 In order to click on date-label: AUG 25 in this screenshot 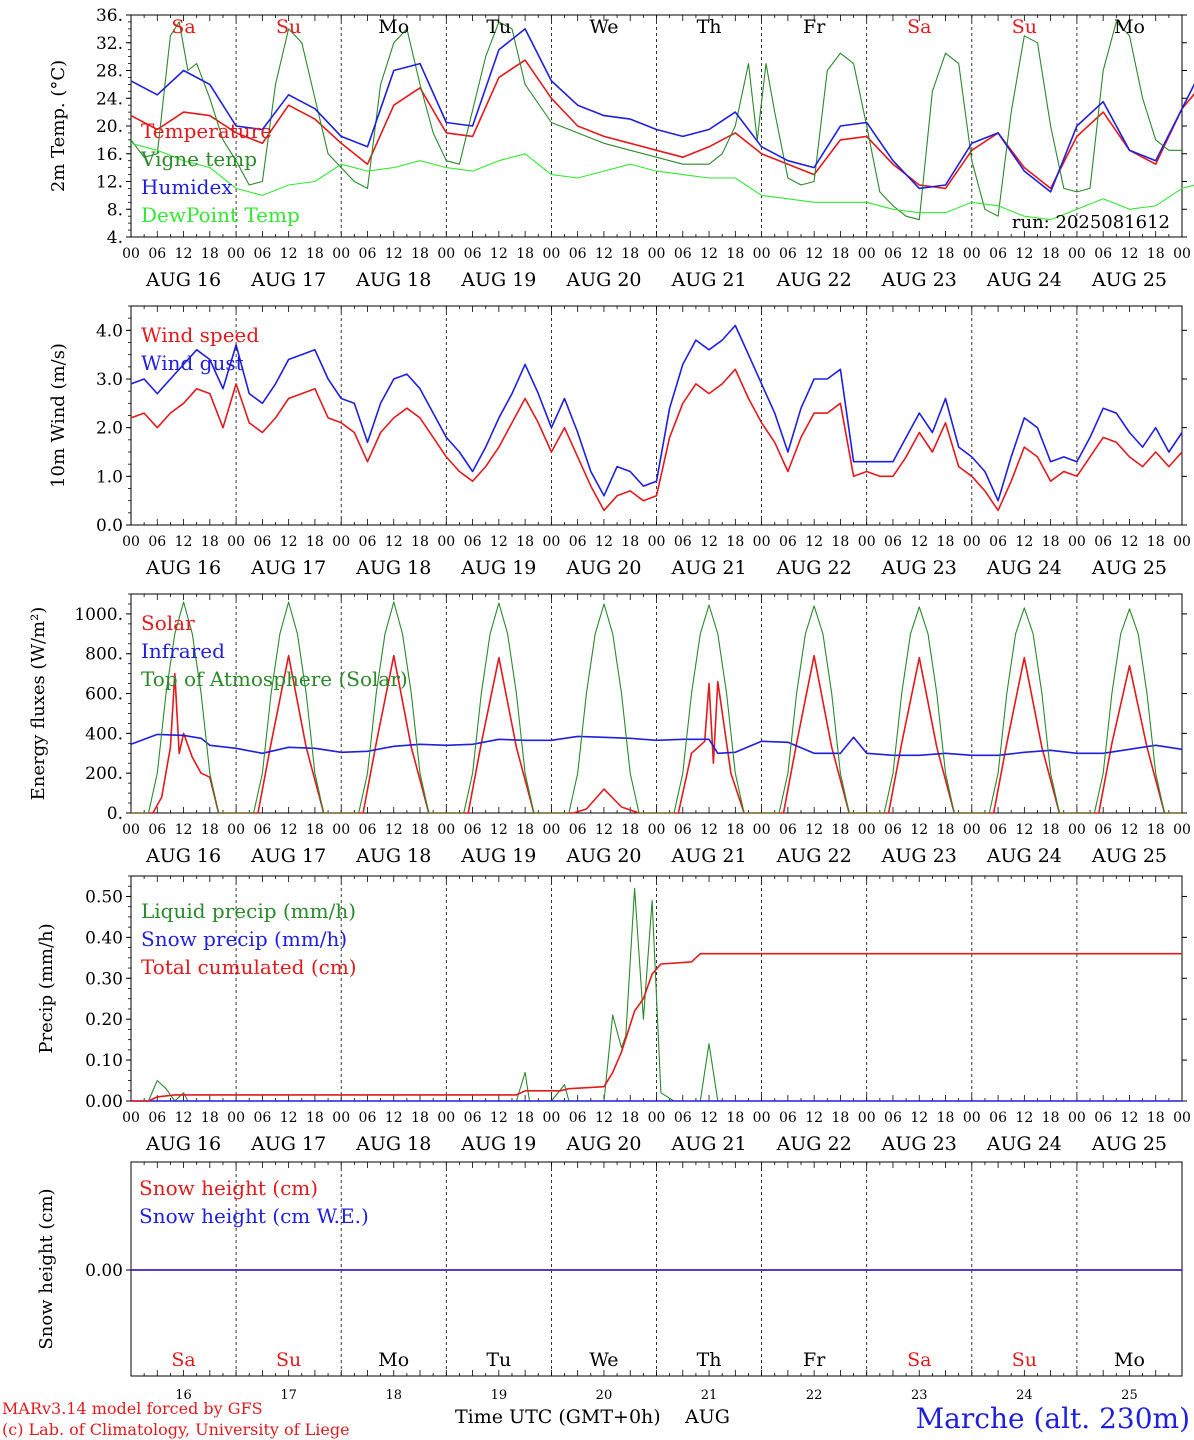, I will do `click(1129, 1144)`.